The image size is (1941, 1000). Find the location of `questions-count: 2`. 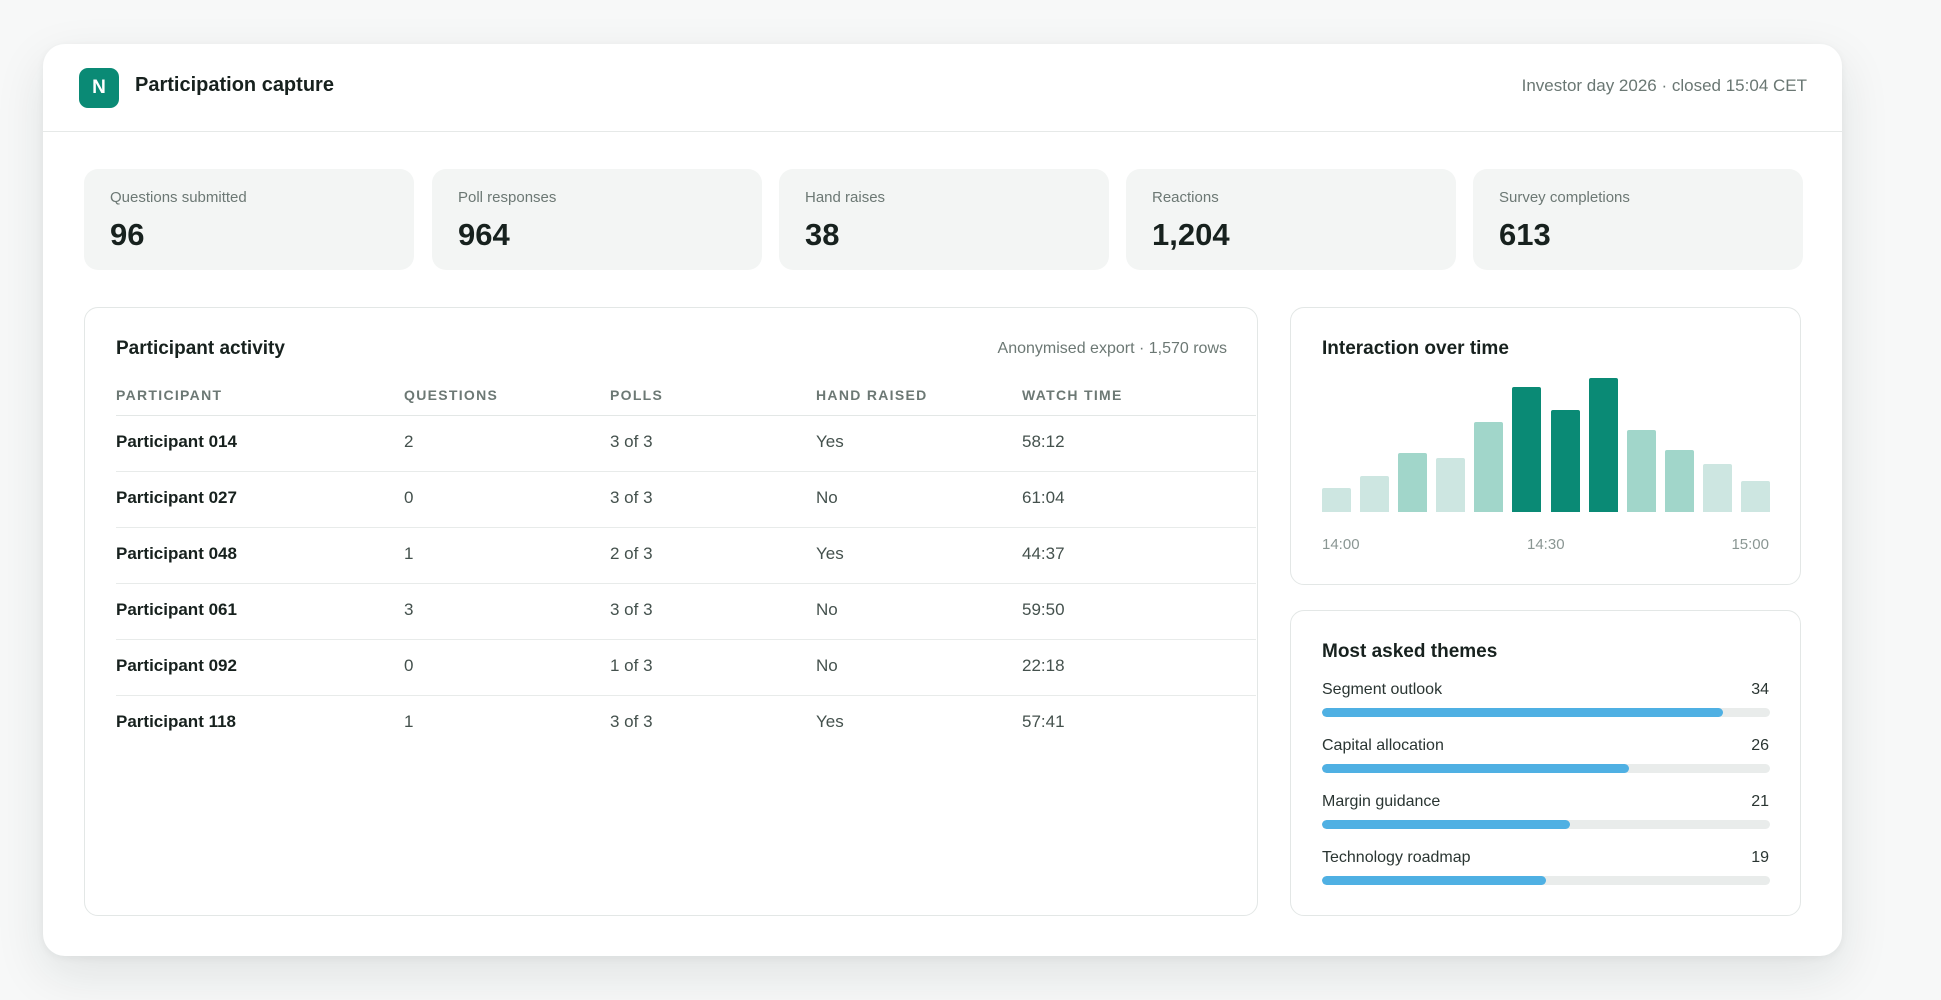

questions-count: 2 is located at coordinates (409, 441).